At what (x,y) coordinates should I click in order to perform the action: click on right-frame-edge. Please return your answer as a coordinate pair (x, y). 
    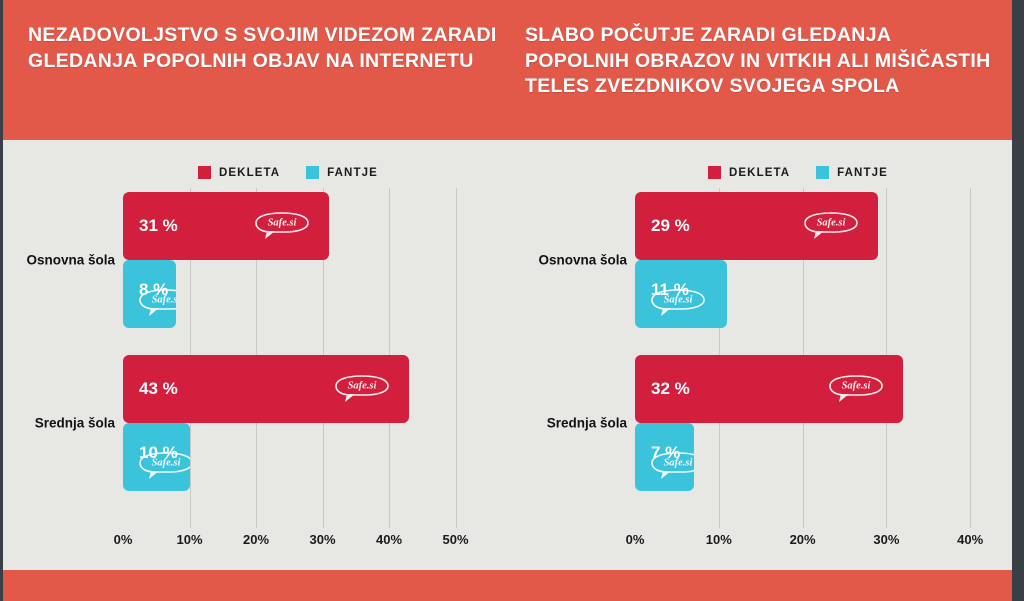
    Looking at the image, I should click on (1018, 300).